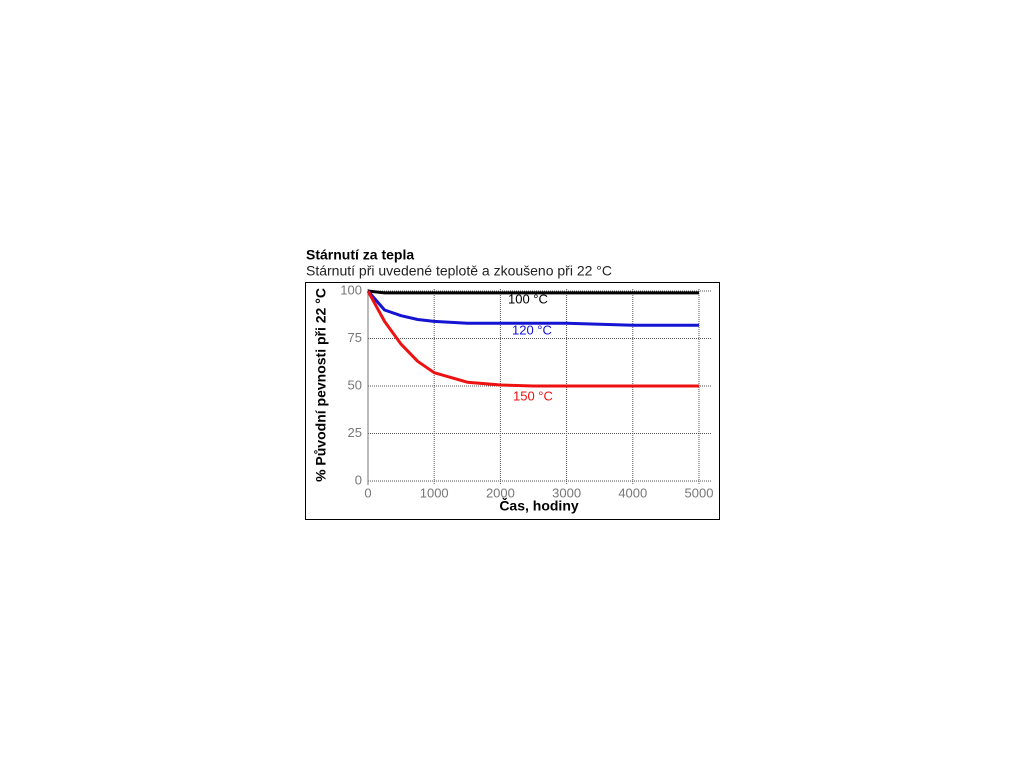 Image resolution: width=1024 pixels, height=768 pixels. I want to click on y-tick-label: 0, so click(358, 479).